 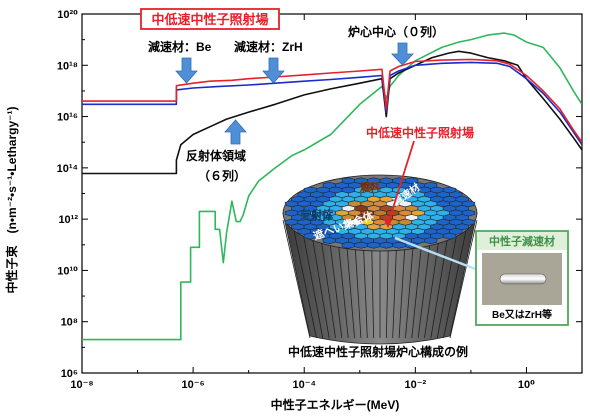 I want to click on title-box-text: 中低速中性子照射場, so click(x=209, y=19).